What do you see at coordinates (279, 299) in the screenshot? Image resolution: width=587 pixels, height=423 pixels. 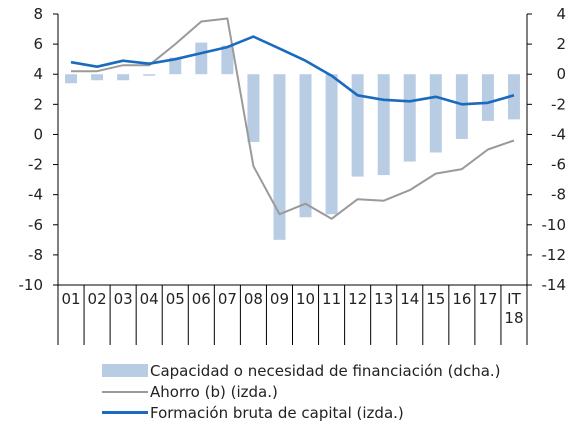 I see `x-tick-label: 09` at bounding box center [279, 299].